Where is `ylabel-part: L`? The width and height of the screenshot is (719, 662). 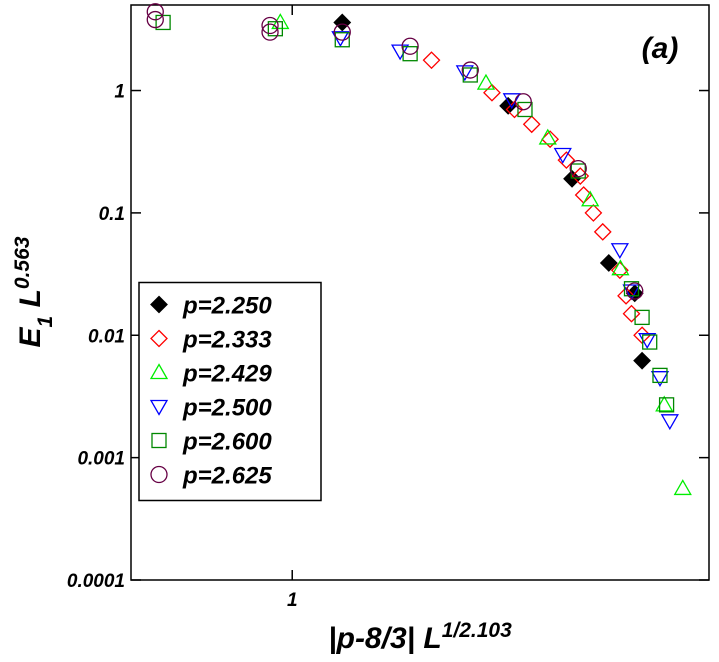 ylabel-part: L is located at coordinates (30, 302).